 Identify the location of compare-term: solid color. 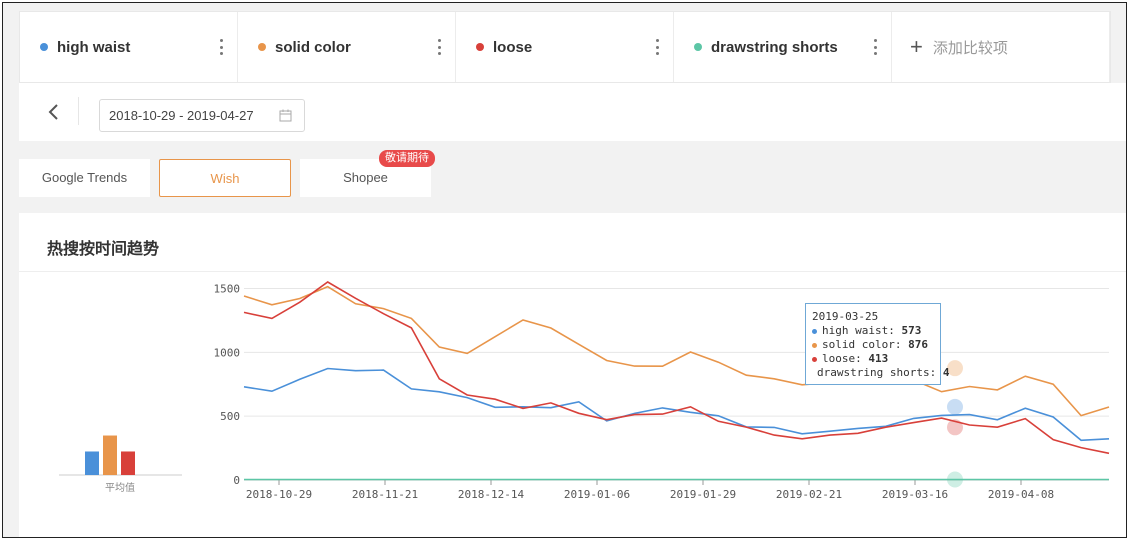
(347, 47).